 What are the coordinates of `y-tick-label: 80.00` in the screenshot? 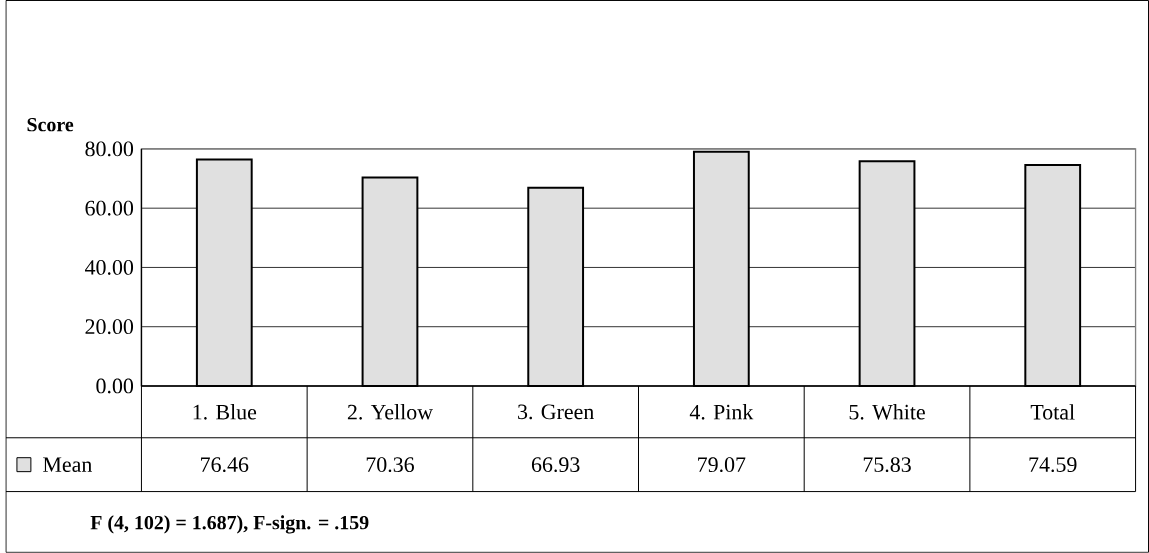 It's located at (109, 149).